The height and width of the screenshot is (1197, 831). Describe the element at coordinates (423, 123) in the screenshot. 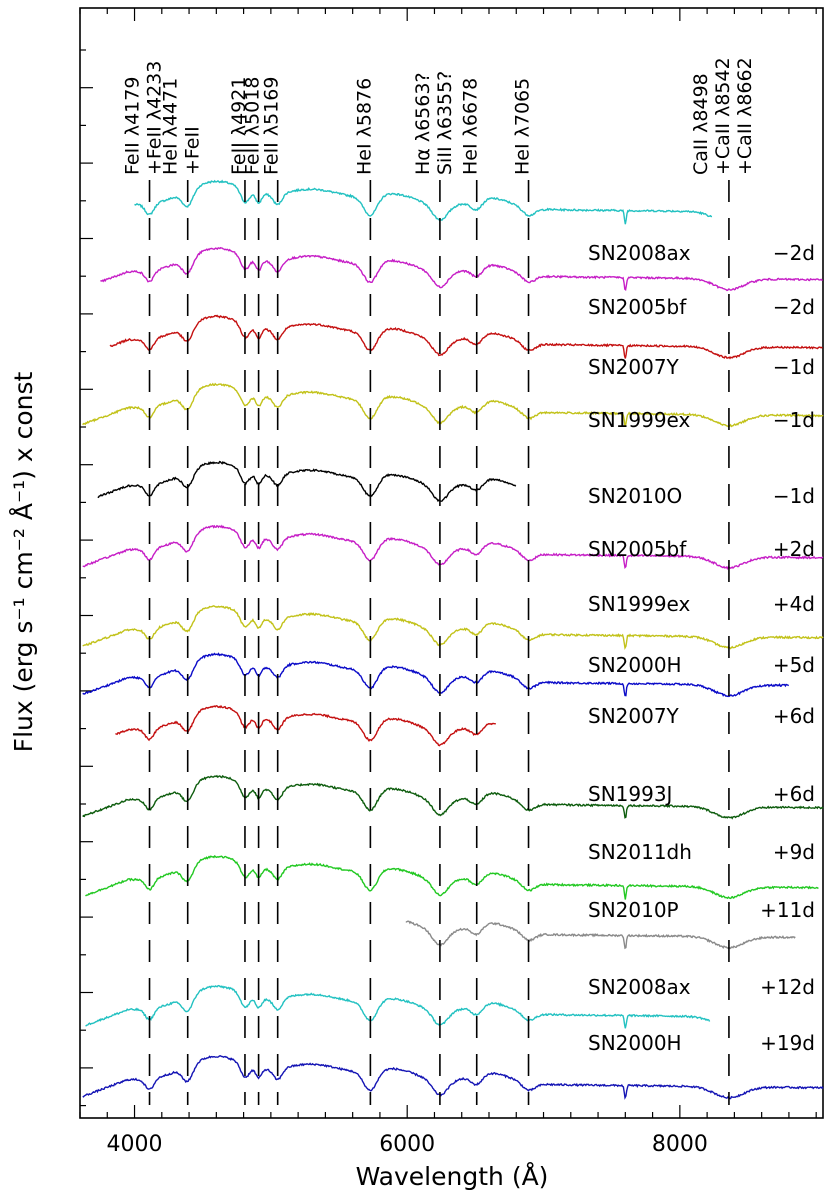

I see `line-id-label: Hα λ6563?` at that location.